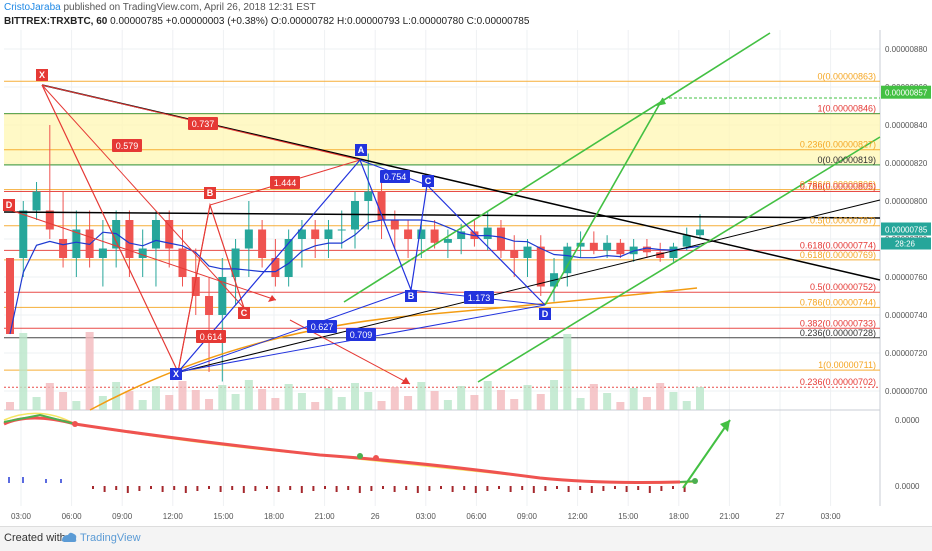  I want to click on ratio-label: 0.709, so click(361, 335).